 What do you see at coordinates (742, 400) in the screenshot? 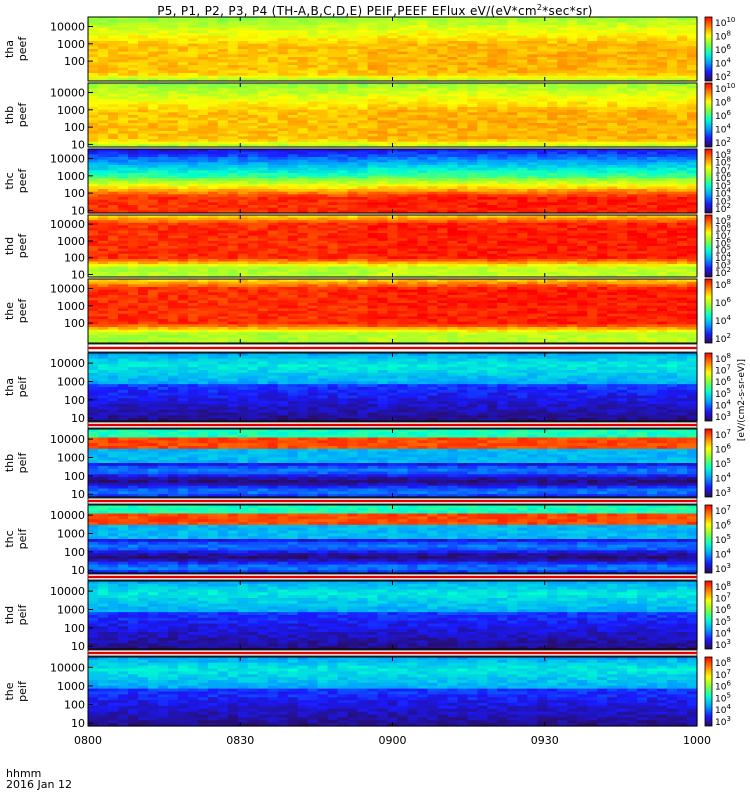
I see `colorbar-unit-label: [eV/(cm2-s-sr-eV)]` at bounding box center [742, 400].